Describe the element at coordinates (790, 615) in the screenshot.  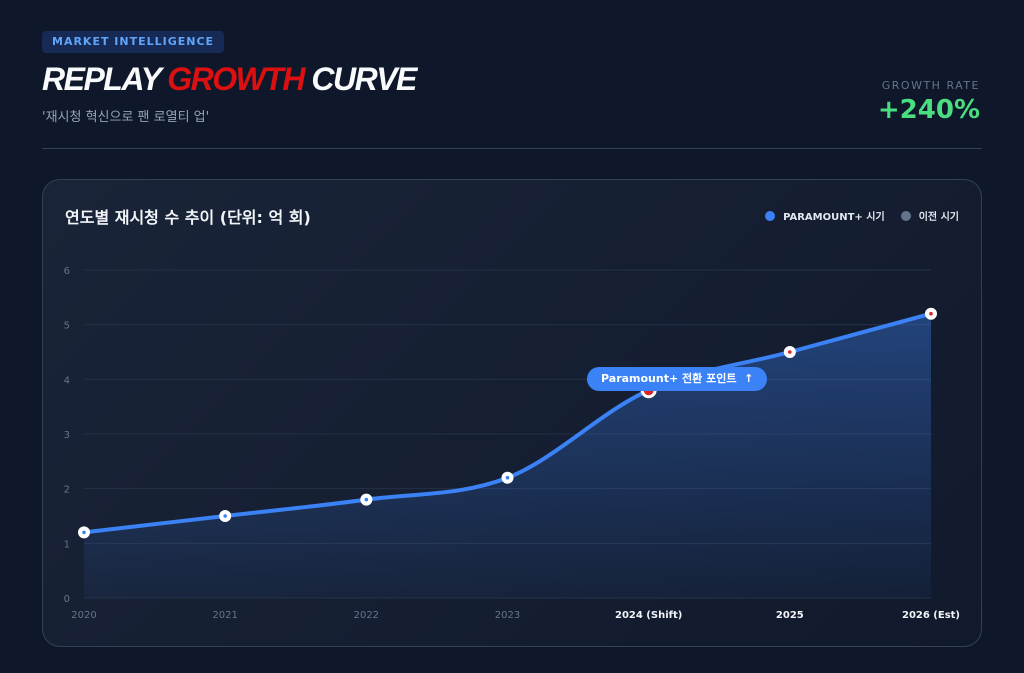
I see `x-tick-label: 2025` at that location.